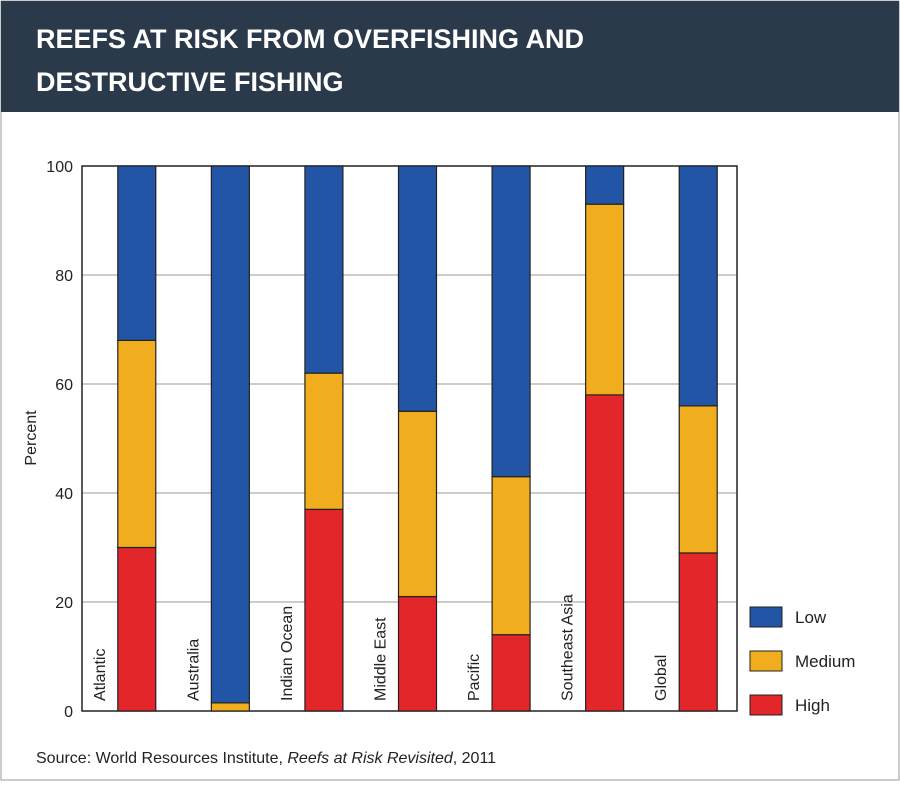 The image size is (900, 786). I want to click on y-tick-label: 100, so click(59, 167).